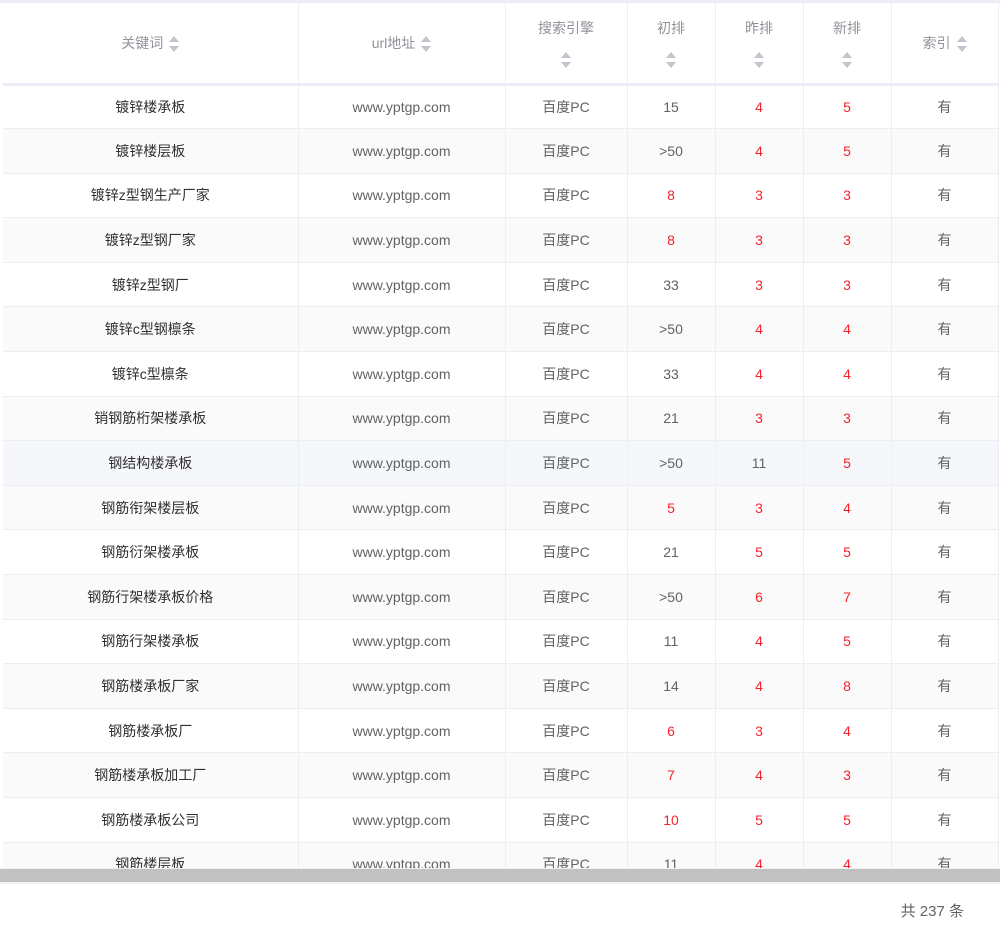  I want to click on table-row: 钢筋楼承板厂家 www.yptgp.com 百度PC 14 4 8 有, so click(501, 686).